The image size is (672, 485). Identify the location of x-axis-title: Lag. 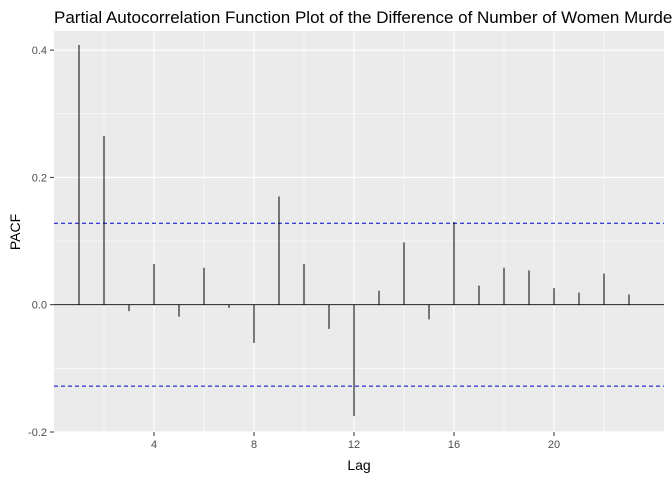
(358, 465).